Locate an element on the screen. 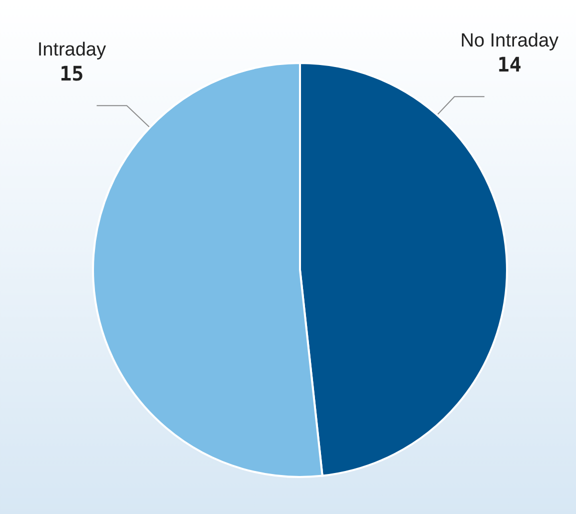  data-label: 14 is located at coordinates (509, 64).